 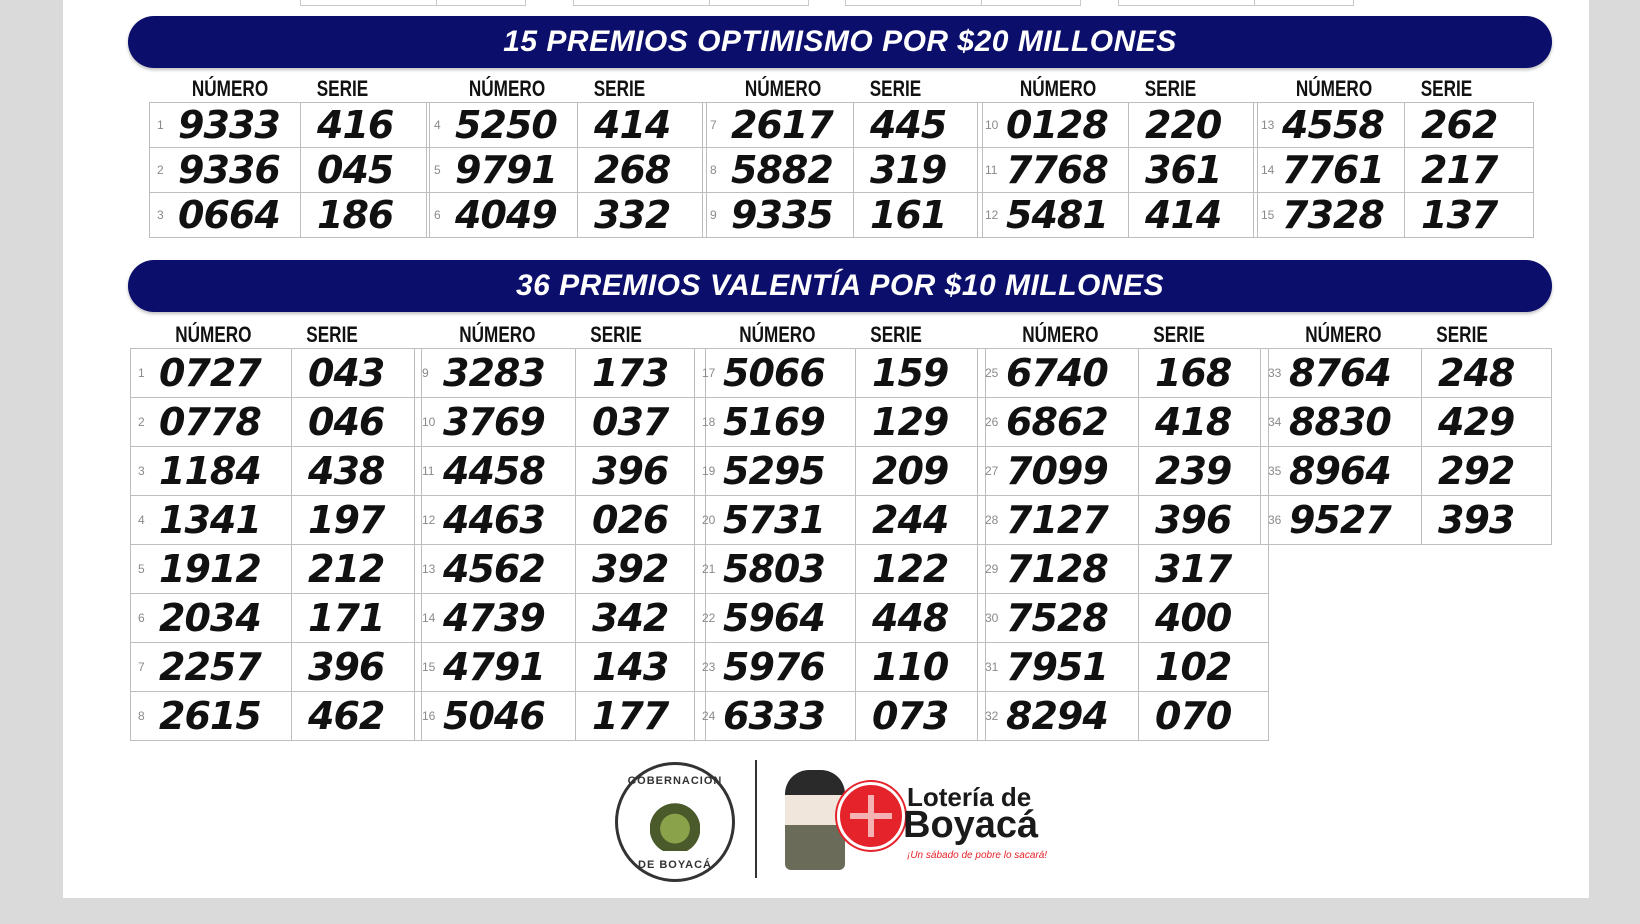 I want to click on numero-cell: 31 7951, so click(x=1058, y=667).